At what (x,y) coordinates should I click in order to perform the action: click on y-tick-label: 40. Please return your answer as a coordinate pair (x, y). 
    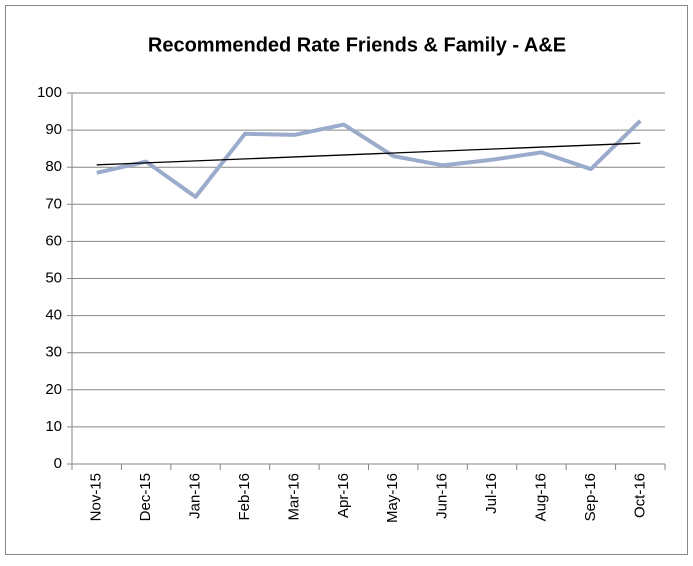
    Looking at the image, I should click on (53, 315).